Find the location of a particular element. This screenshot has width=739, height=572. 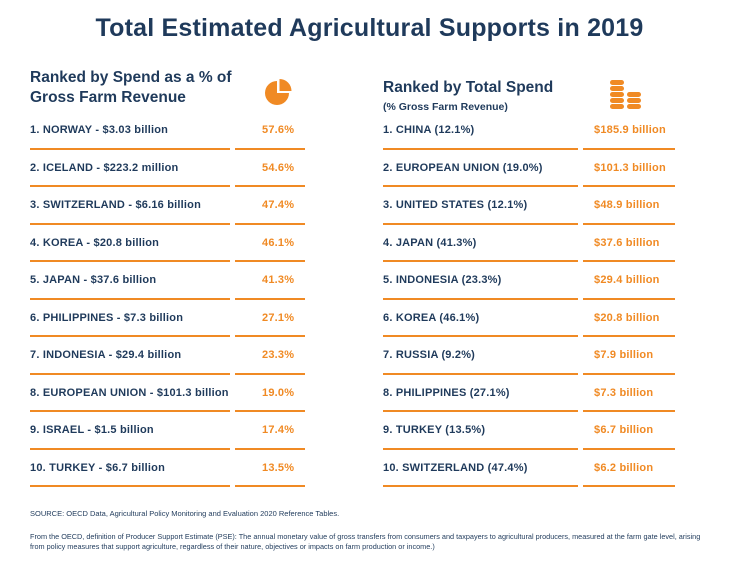

ranking-value: 19.0% is located at coordinates (278, 392).